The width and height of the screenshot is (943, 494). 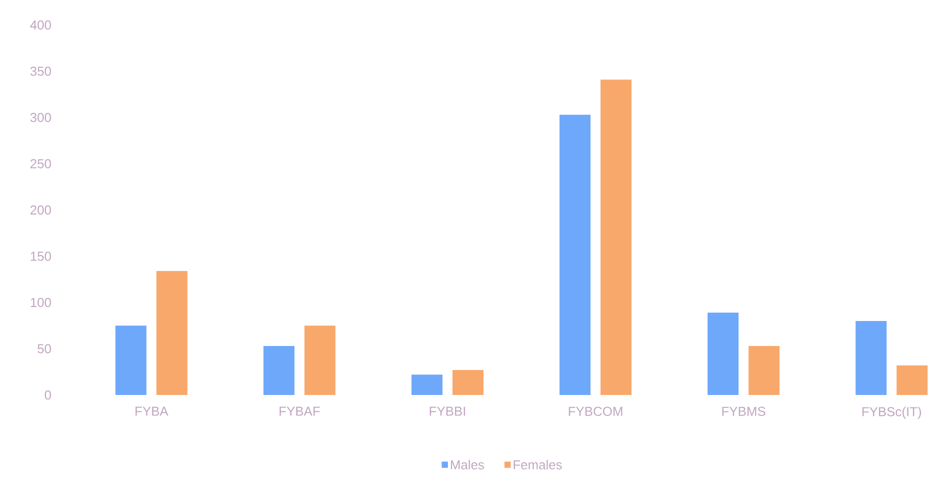 I want to click on y-tick-label: 0, so click(x=47, y=395).